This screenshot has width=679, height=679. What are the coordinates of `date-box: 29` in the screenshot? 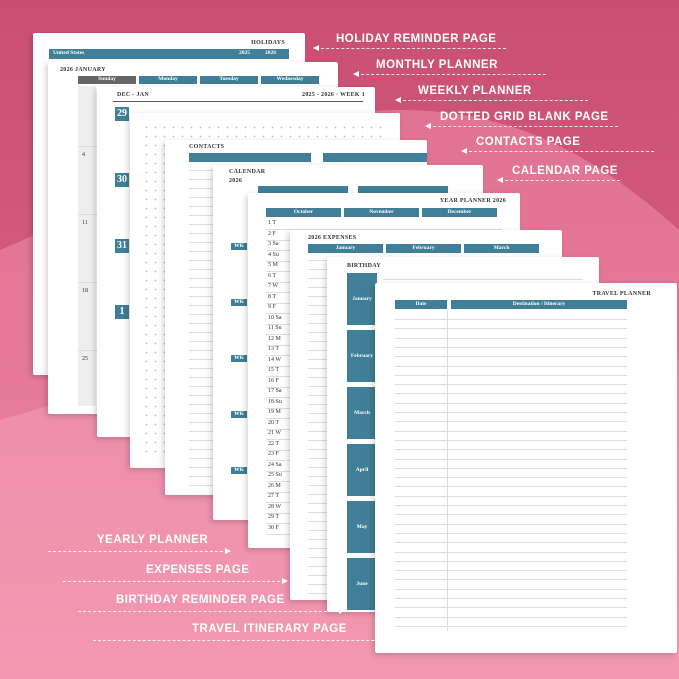 It's located at (122, 114).